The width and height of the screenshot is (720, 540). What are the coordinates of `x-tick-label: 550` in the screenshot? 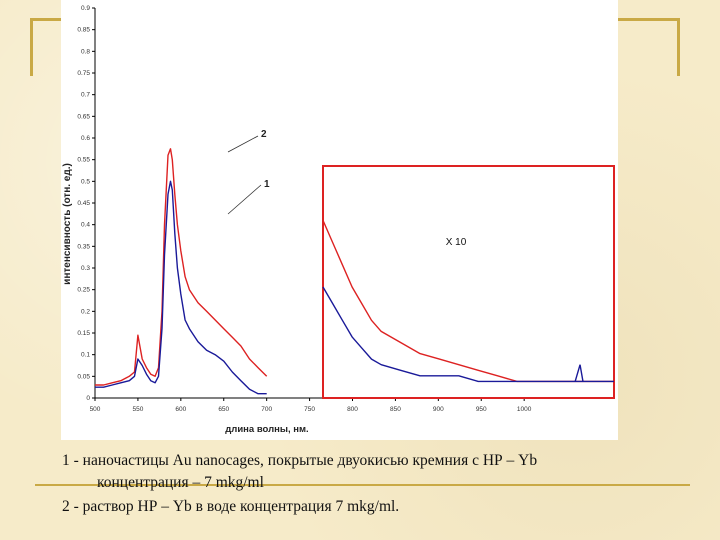 It's located at (137, 409).